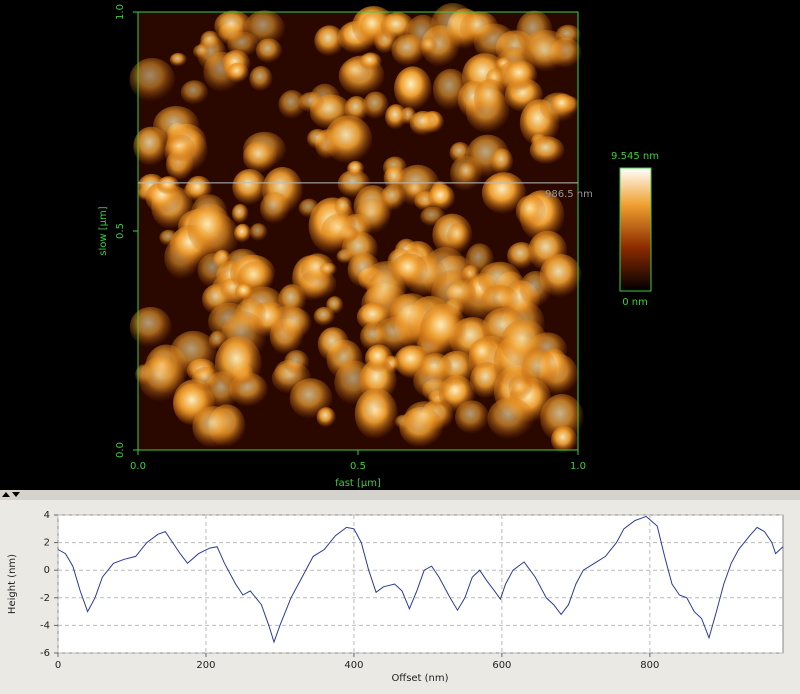 The height and width of the screenshot is (694, 800). I want to click on x-tick-label: 1.0, so click(578, 466).